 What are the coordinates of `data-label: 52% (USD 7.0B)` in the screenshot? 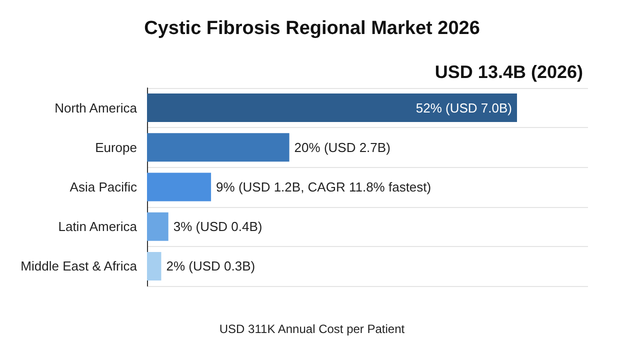 It's located at (464, 108).